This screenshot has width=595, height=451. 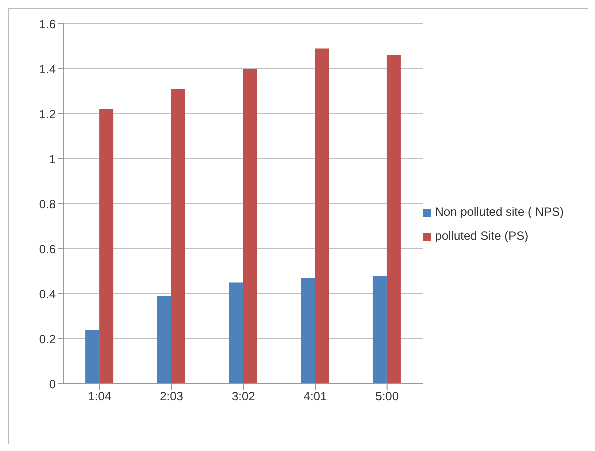 What do you see at coordinates (52, 384) in the screenshot?
I see `y-tick-label: 0` at bounding box center [52, 384].